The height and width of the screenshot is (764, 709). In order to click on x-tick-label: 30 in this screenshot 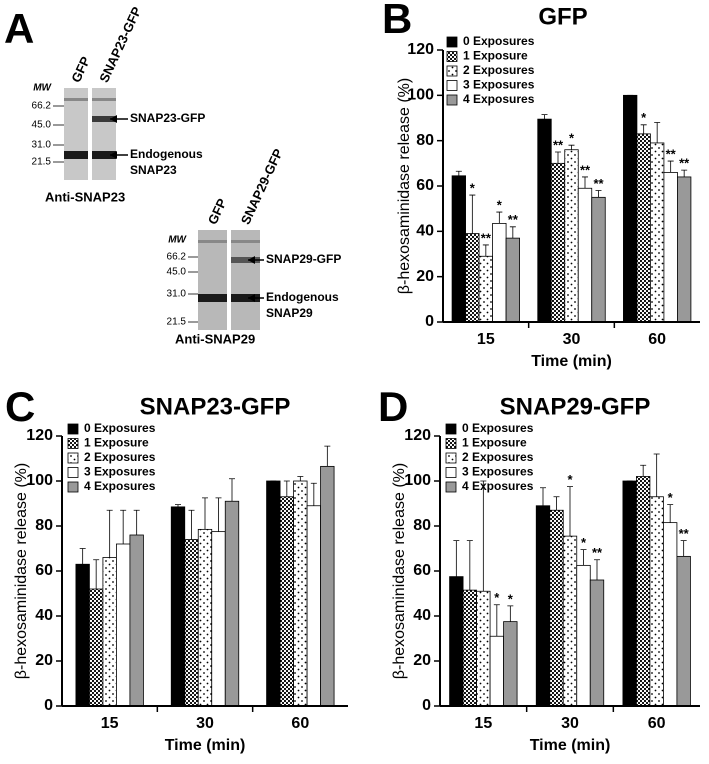, I will do `click(205, 723)`.